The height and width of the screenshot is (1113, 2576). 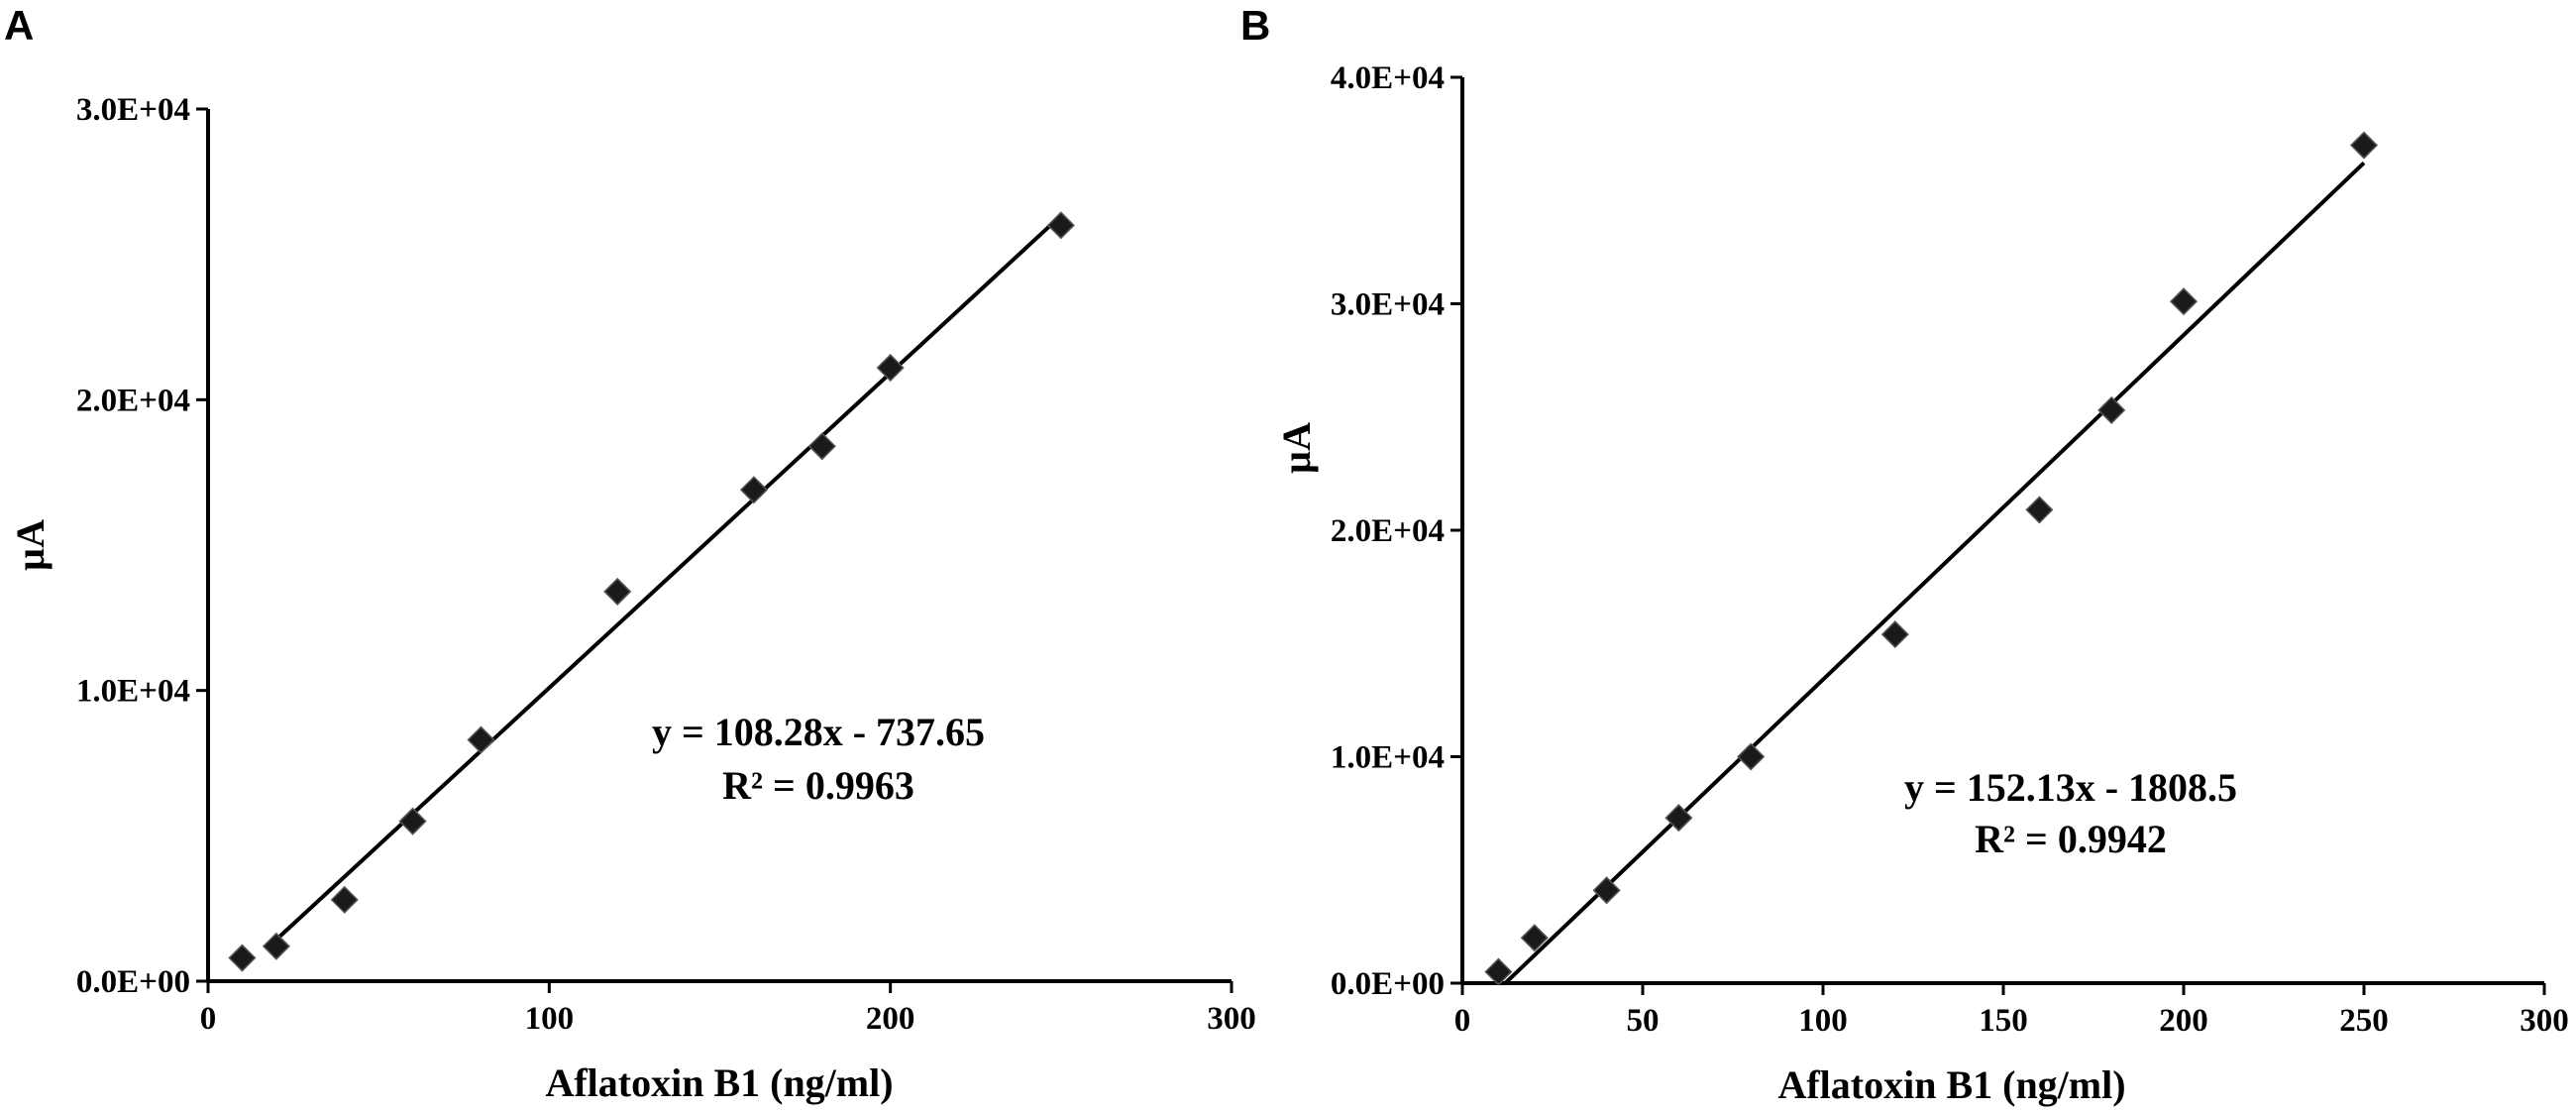 I want to click on r-squared-a: R² = 0.9963, so click(x=818, y=785).